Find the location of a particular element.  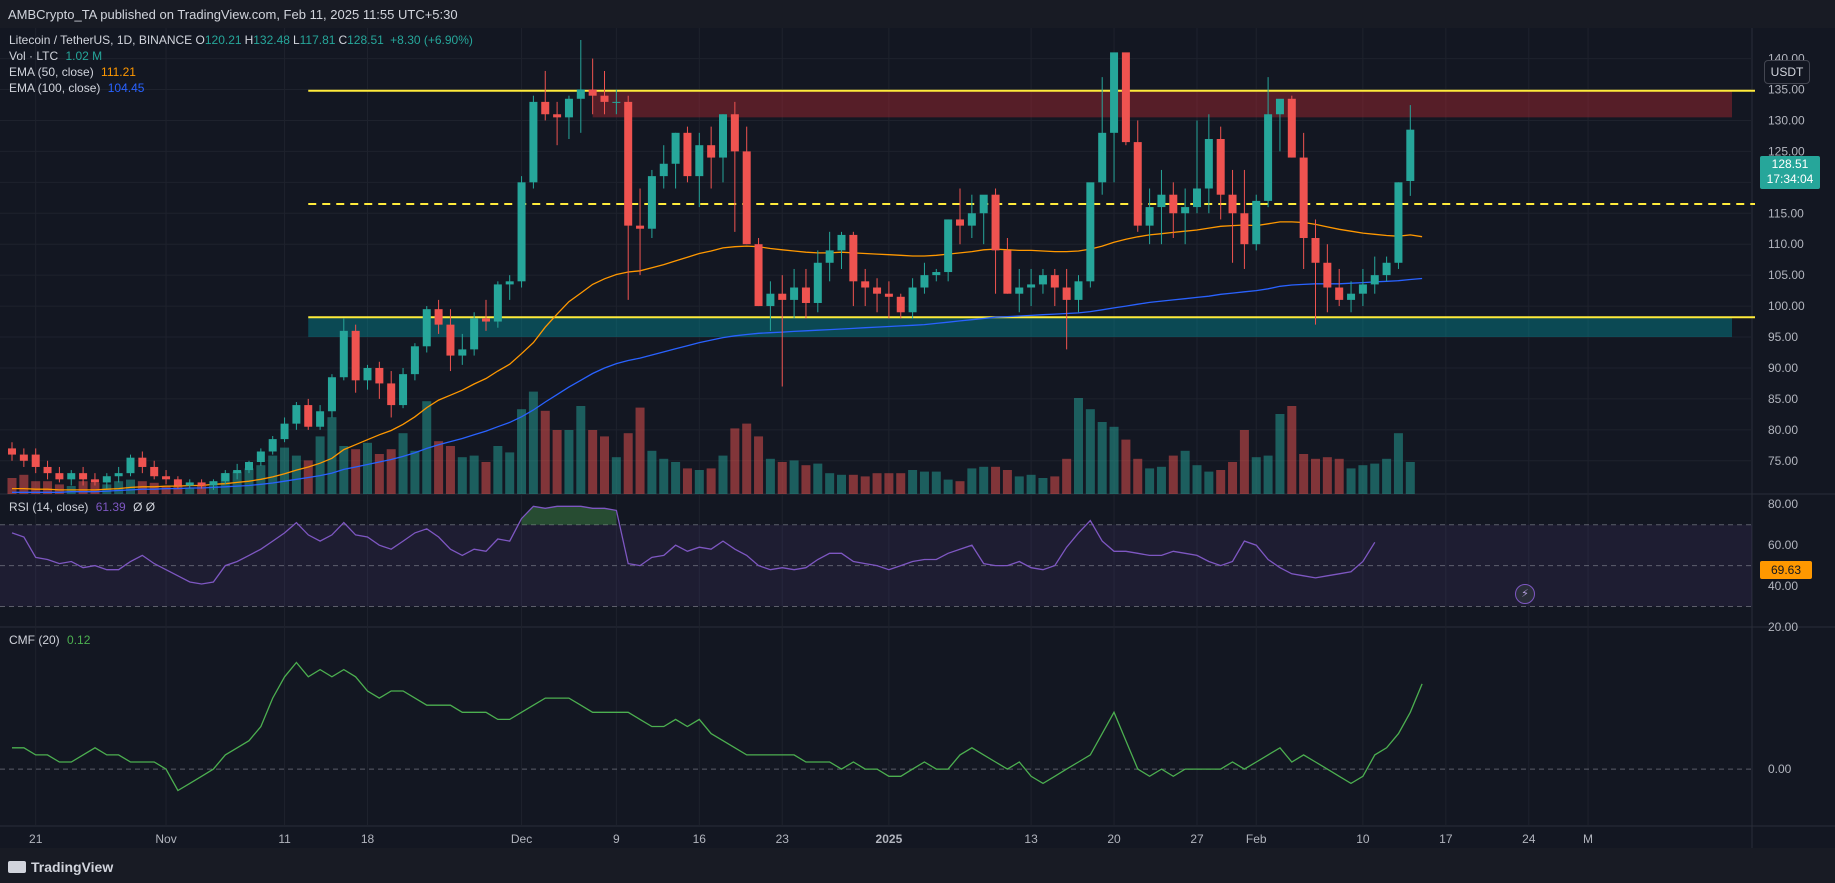

time-tick-label: 10 is located at coordinates (1363, 839).